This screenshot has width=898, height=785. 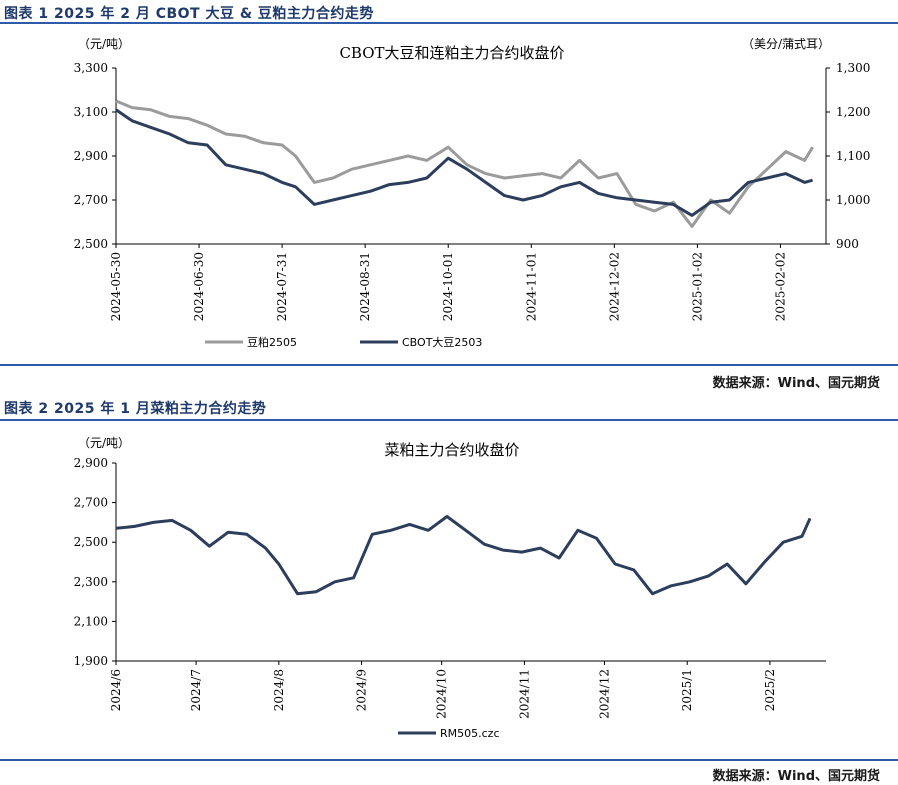 What do you see at coordinates (853, 200) in the screenshot?
I see `chart-1-right-tick-label: 1,000` at bounding box center [853, 200].